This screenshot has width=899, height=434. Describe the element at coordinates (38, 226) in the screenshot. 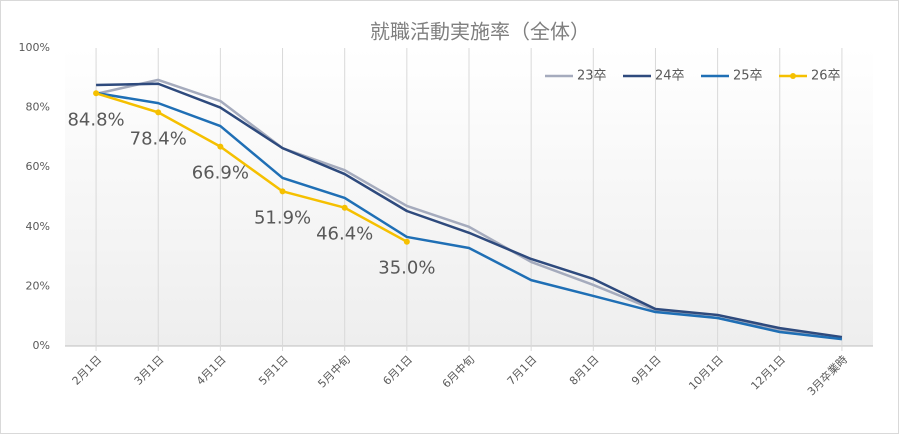

I see `y-tick-label: 40%` at that location.